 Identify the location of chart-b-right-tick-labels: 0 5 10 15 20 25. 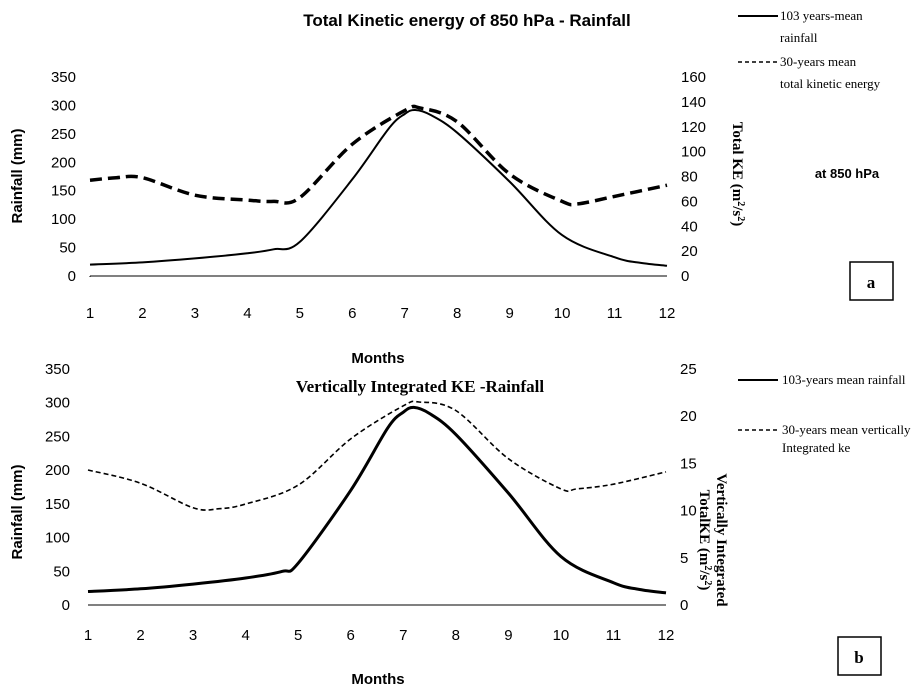
(688, 487).